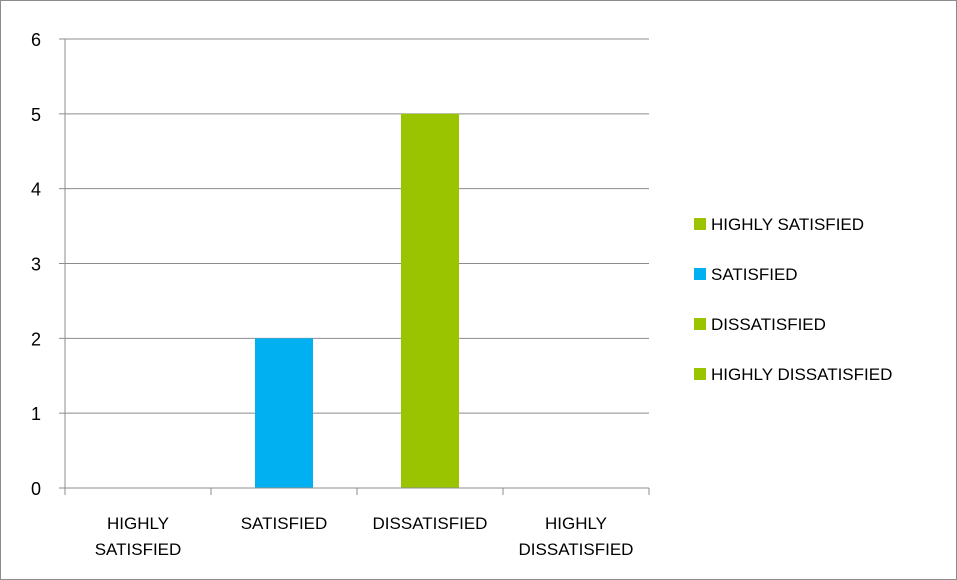 The image size is (957, 580). Describe the element at coordinates (36, 190) in the screenshot. I see `y-tick-label-4: 4` at that location.